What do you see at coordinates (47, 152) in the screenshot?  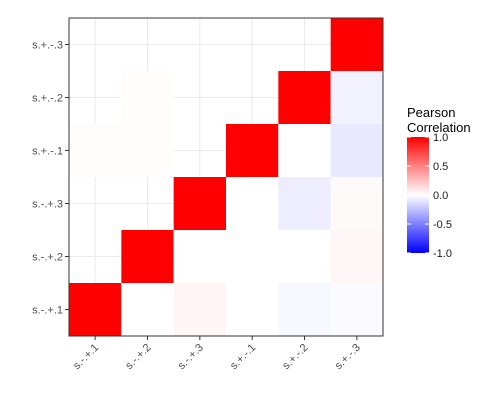 I see `y-tick-label: s.+.-.1` at bounding box center [47, 152].